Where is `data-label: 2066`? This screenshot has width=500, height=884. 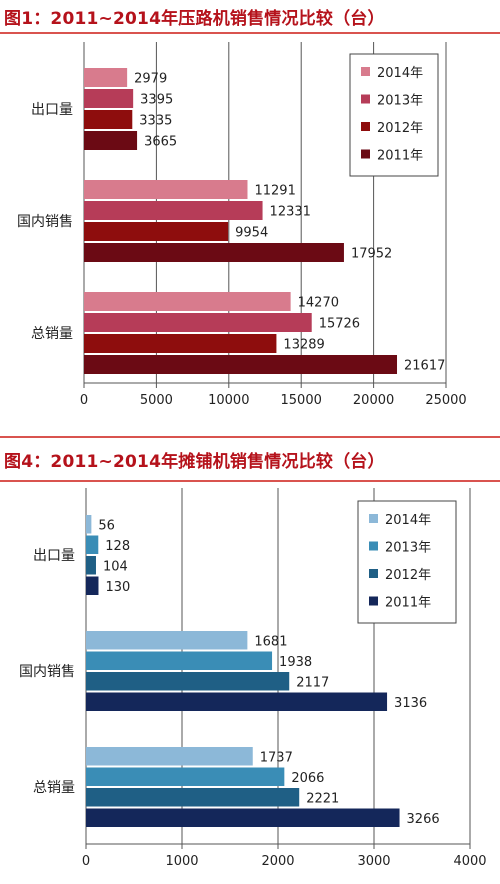
data-label: 2066 is located at coordinates (307, 778).